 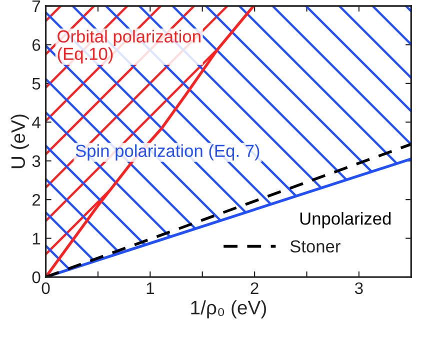 I want to click on x-tick-label: 1, so click(x=150, y=288).